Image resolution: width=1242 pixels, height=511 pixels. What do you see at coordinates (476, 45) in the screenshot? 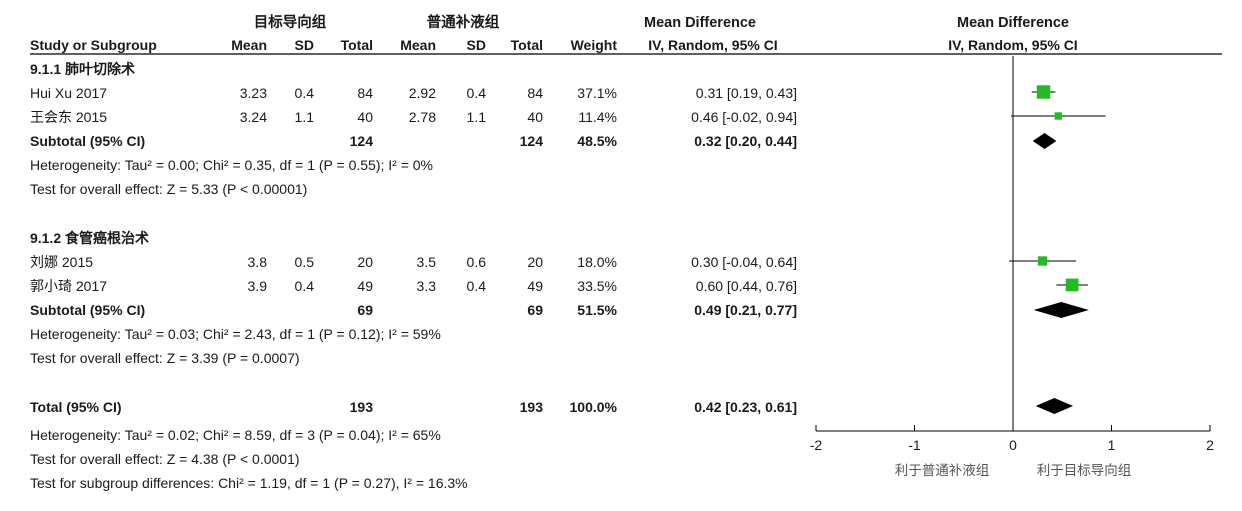
I see `col-sd-ctl-header: SD` at bounding box center [476, 45].